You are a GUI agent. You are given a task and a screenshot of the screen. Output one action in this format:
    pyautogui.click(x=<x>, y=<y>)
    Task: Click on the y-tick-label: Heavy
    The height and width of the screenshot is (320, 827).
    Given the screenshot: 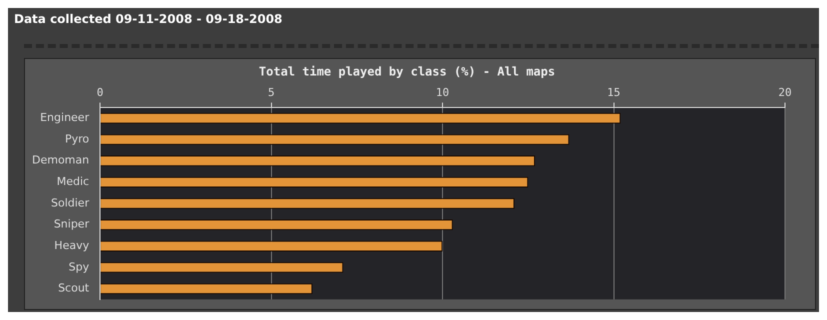 What is the action you would take?
    pyautogui.click(x=72, y=245)
    